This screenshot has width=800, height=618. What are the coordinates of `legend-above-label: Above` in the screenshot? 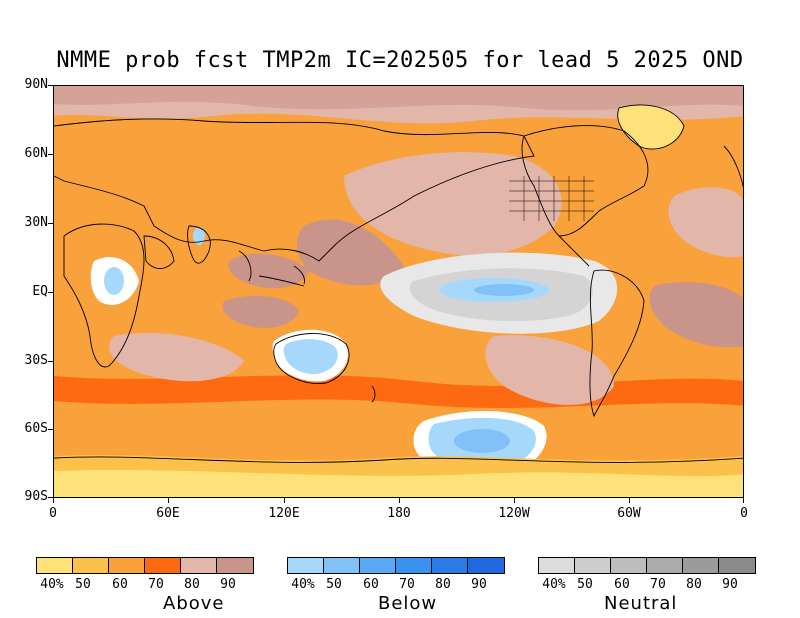 It's located at (194, 603).